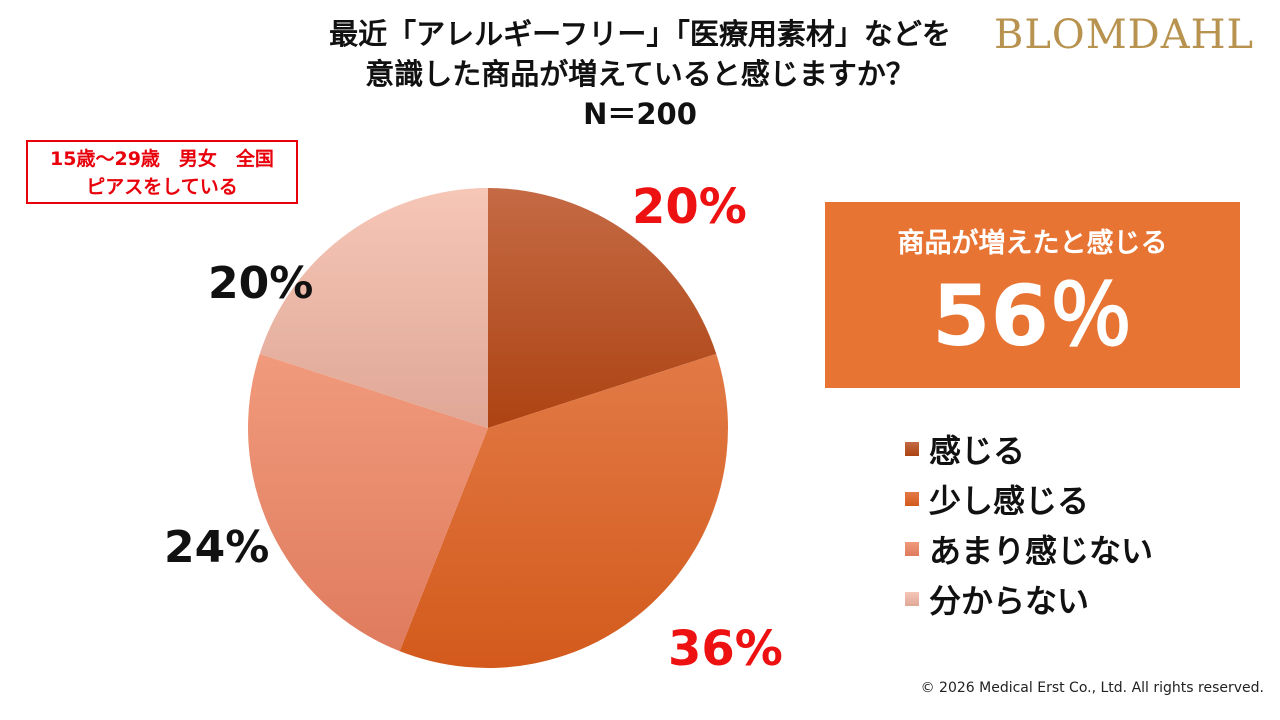 The height and width of the screenshot is (720, 1280). I want to click on legend-item-3: あまり感じない, so click(1029, 549).